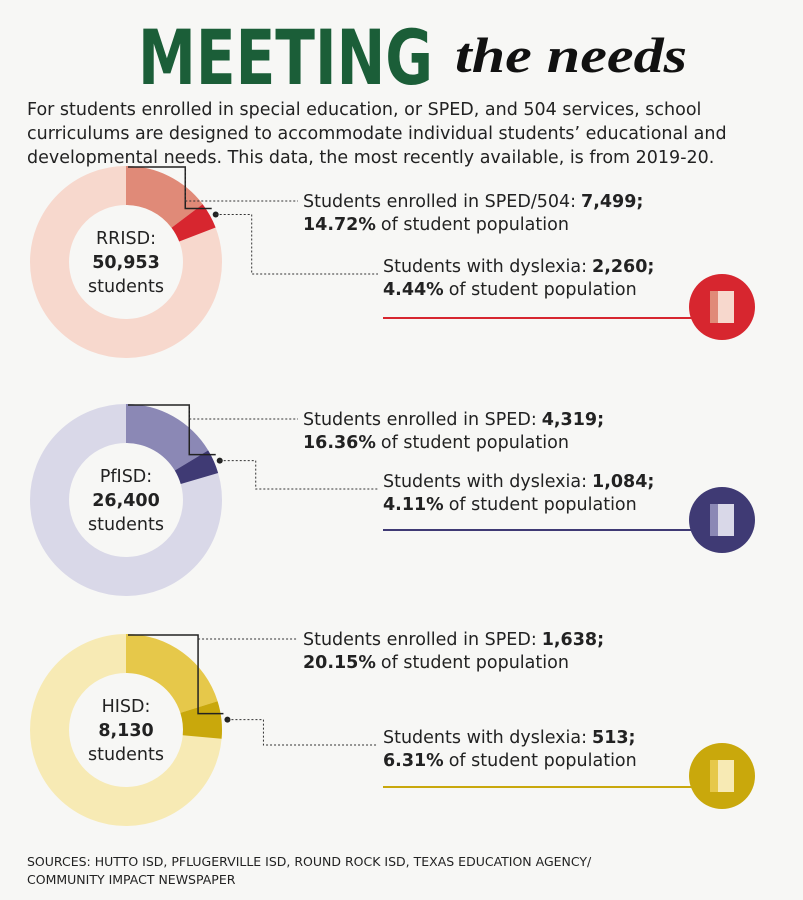 The width and height of the screenshot is (803, 900). I want to click on center-name: HISD:, so click(126, 707).